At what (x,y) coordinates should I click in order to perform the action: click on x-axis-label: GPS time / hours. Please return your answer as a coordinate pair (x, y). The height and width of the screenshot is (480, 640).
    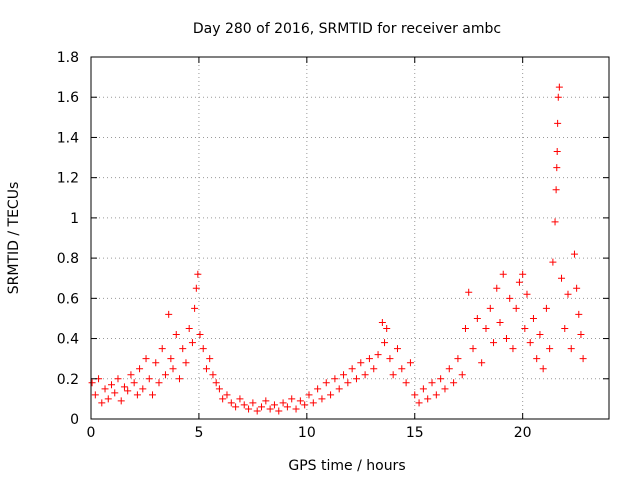
    Looking at the image, I should click on (346, 466).